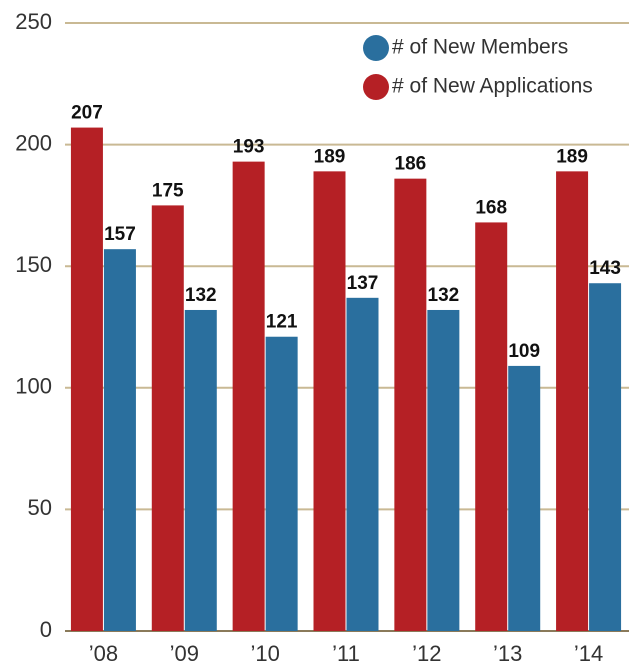  What do you see at coordinates (264, 653) in the screenshot?
I see `x-tick-label: ’10` at bounding box center [264, 653].